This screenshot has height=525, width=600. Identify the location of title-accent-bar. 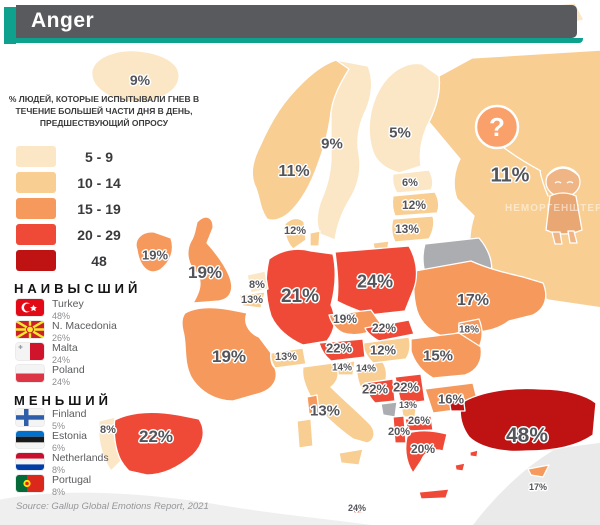
(10, 25).